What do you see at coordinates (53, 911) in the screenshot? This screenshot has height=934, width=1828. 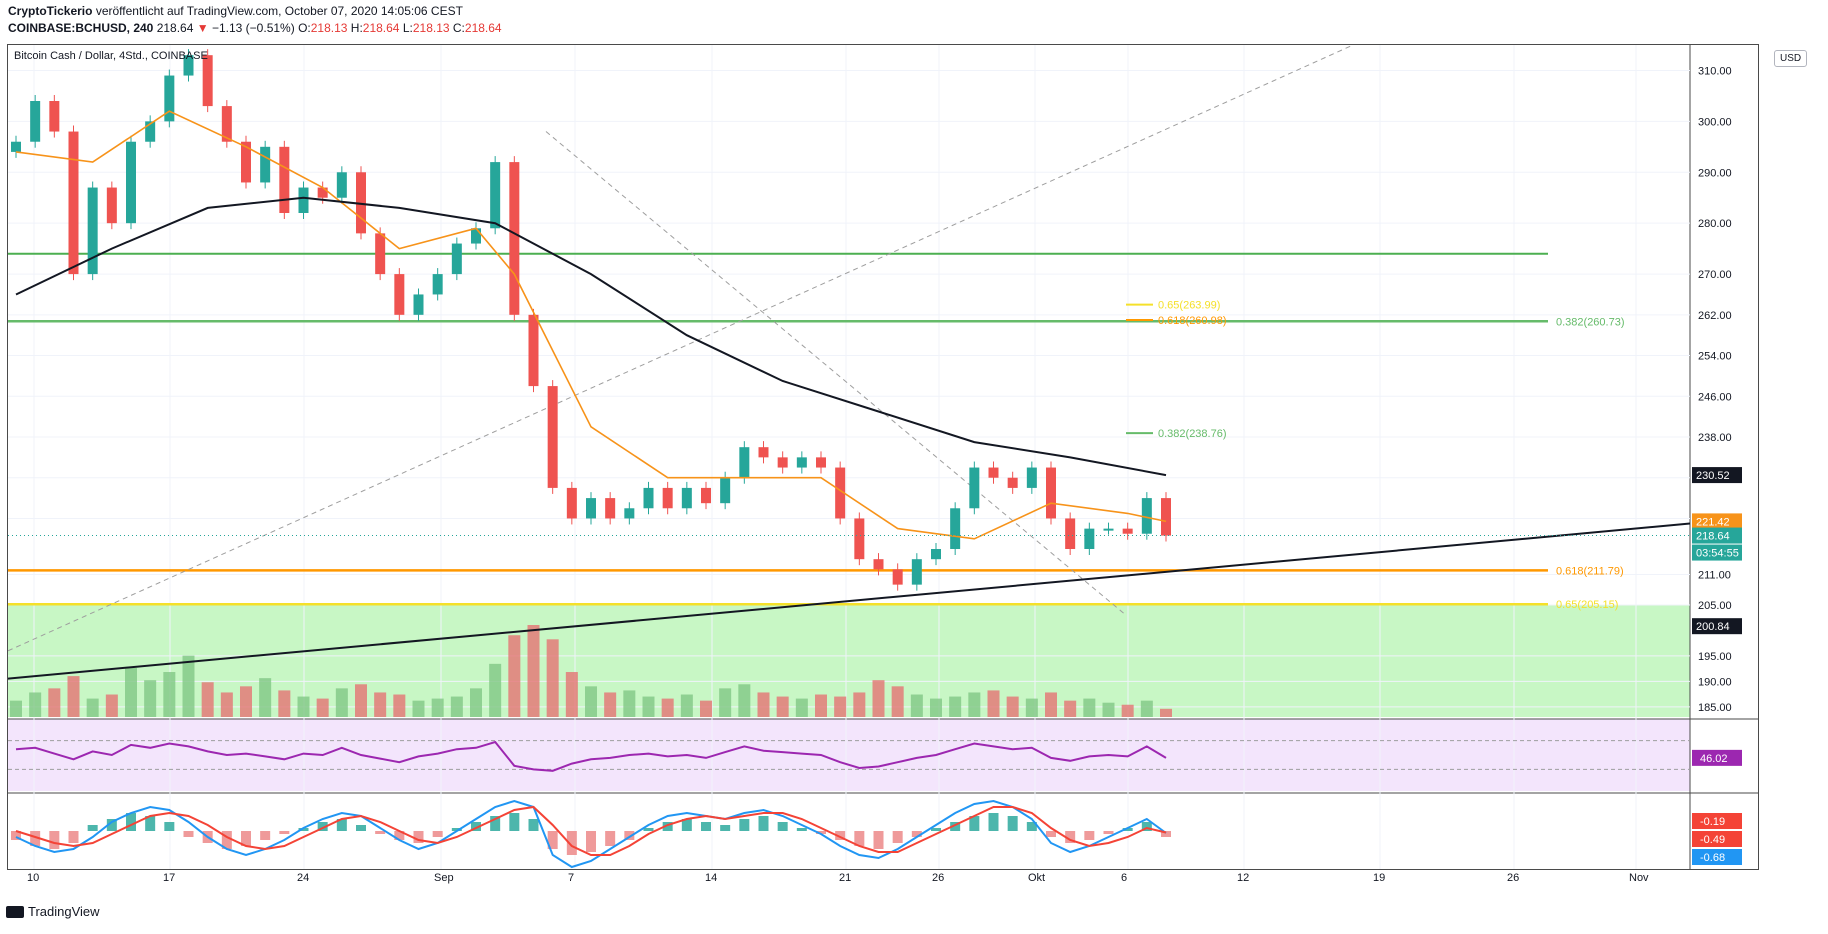 I see `tradingview-logo: TradingView` at bounding box center [53, 911].